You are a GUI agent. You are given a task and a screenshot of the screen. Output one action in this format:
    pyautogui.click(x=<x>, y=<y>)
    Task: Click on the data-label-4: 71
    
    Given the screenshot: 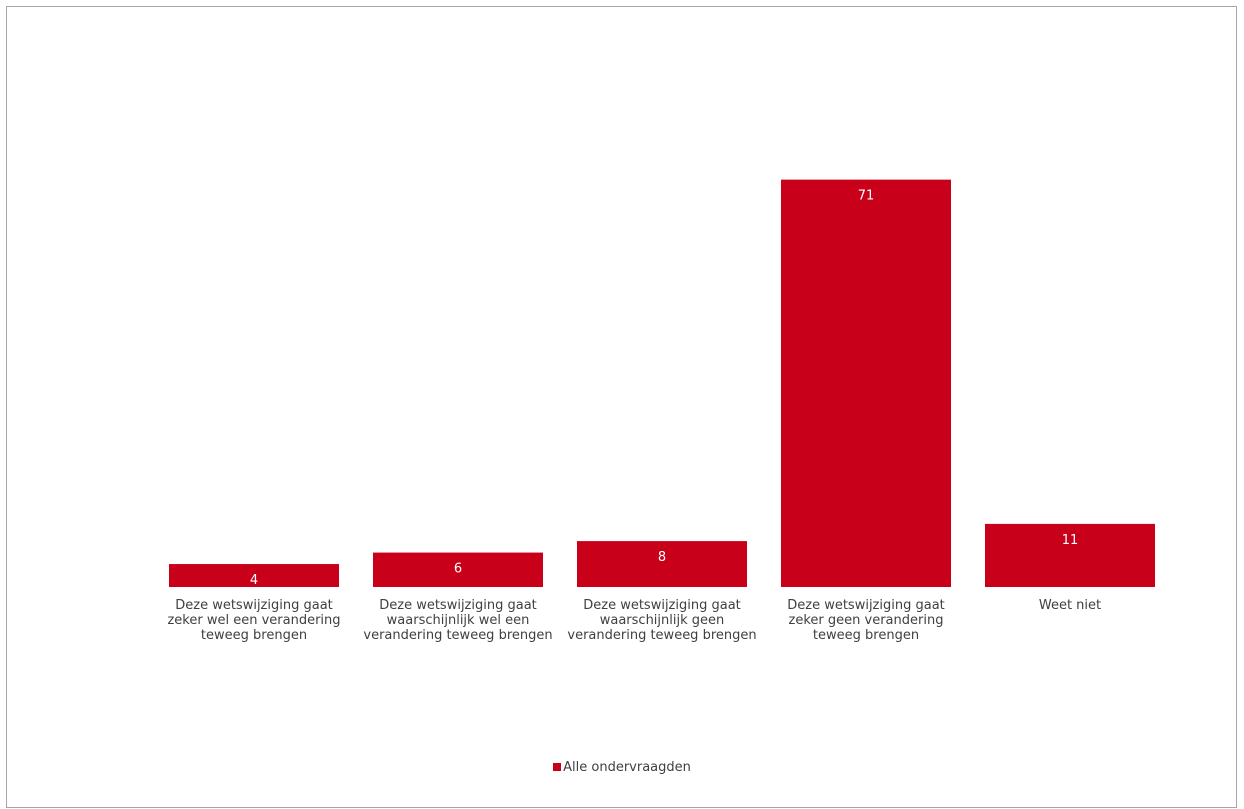 What is the action you would take?
    pyautogui.click(x=866, y=196)
    